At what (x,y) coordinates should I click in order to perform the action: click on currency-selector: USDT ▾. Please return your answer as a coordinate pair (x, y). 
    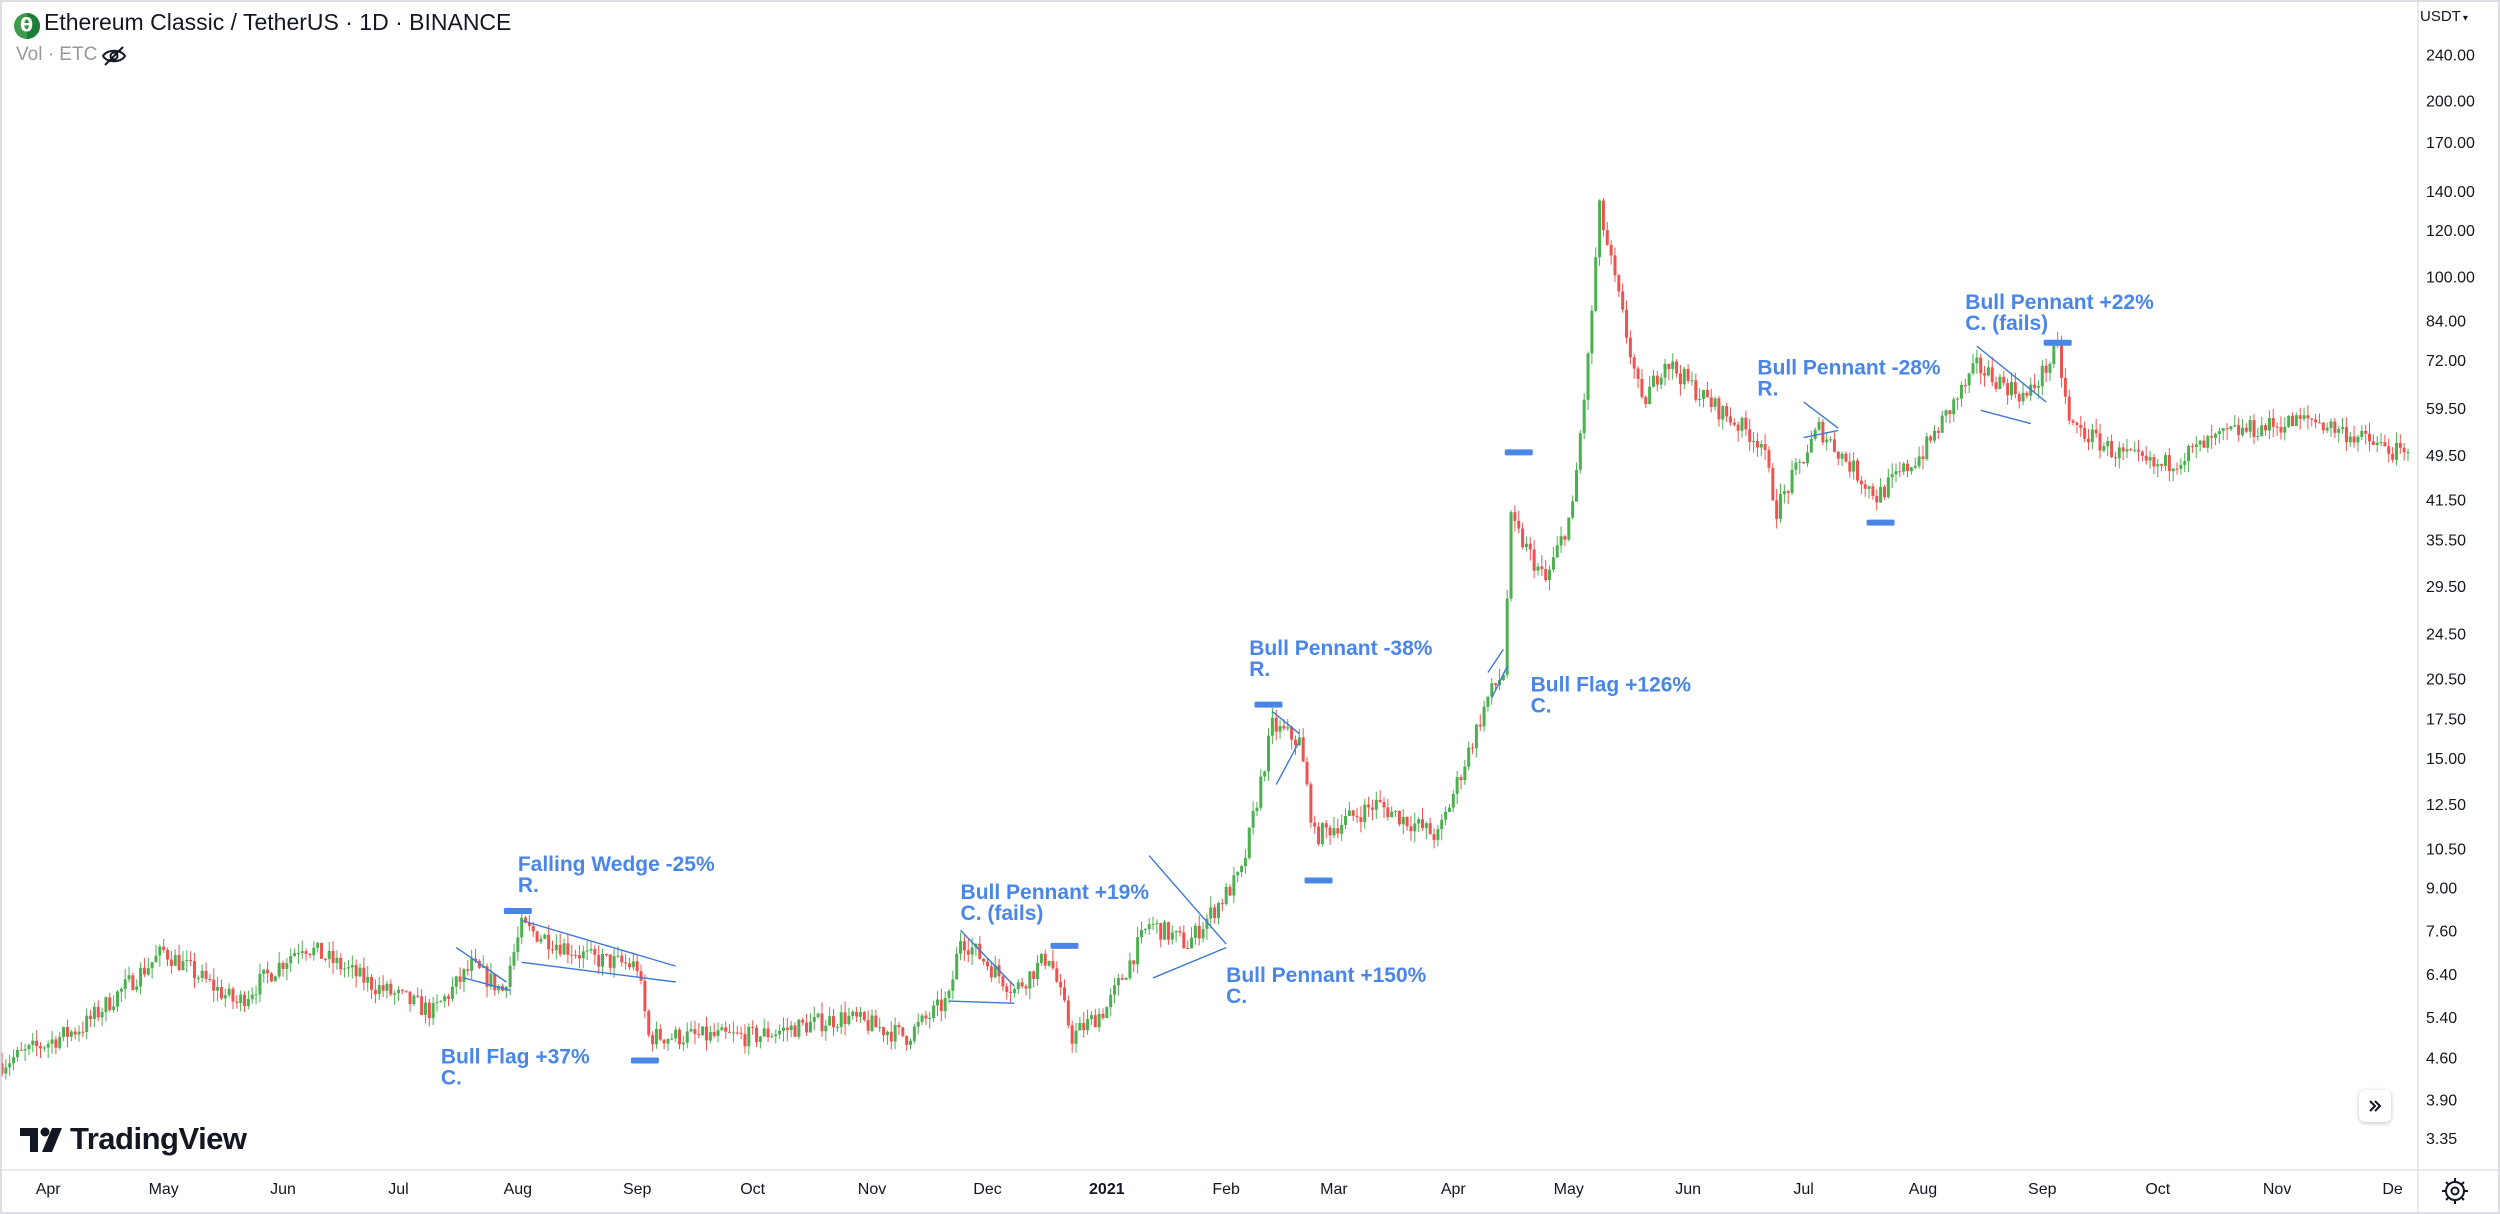
    Looking at the image, I should click on (2444, 16).